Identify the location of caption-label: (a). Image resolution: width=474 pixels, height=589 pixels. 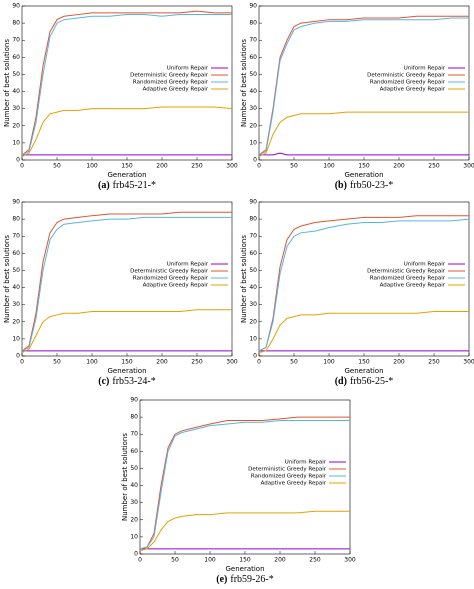
(104, 185).